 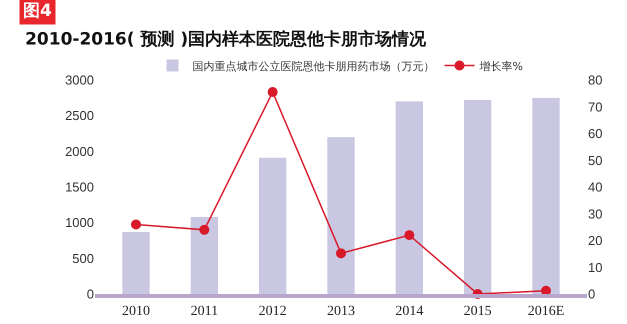 What do you see at coordinates (500, 66) in the screenshot?
I see `legend-label: 增长率%` at bounding box center [500, 66].